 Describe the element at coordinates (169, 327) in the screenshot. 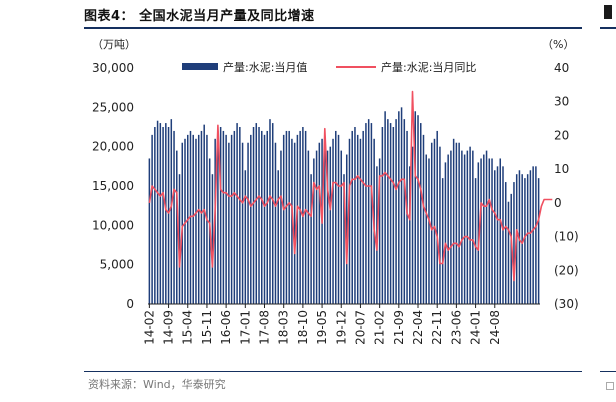

I see `x-tick-label: 14-09` at that location.